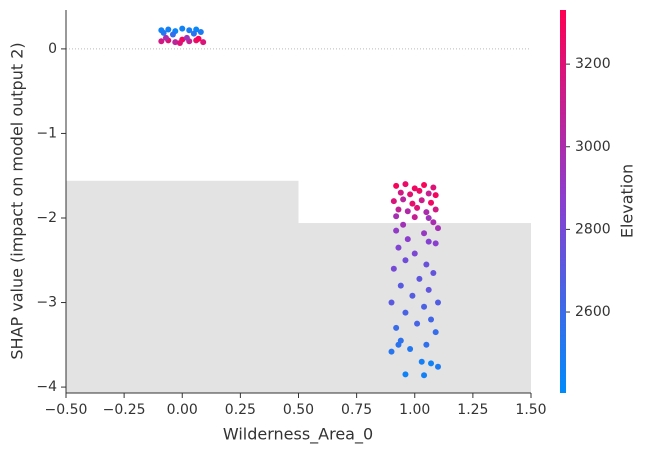  Describe the element at coordinates (46, 218) in the screenshot. I see `y-tick-label: −2` at that location.